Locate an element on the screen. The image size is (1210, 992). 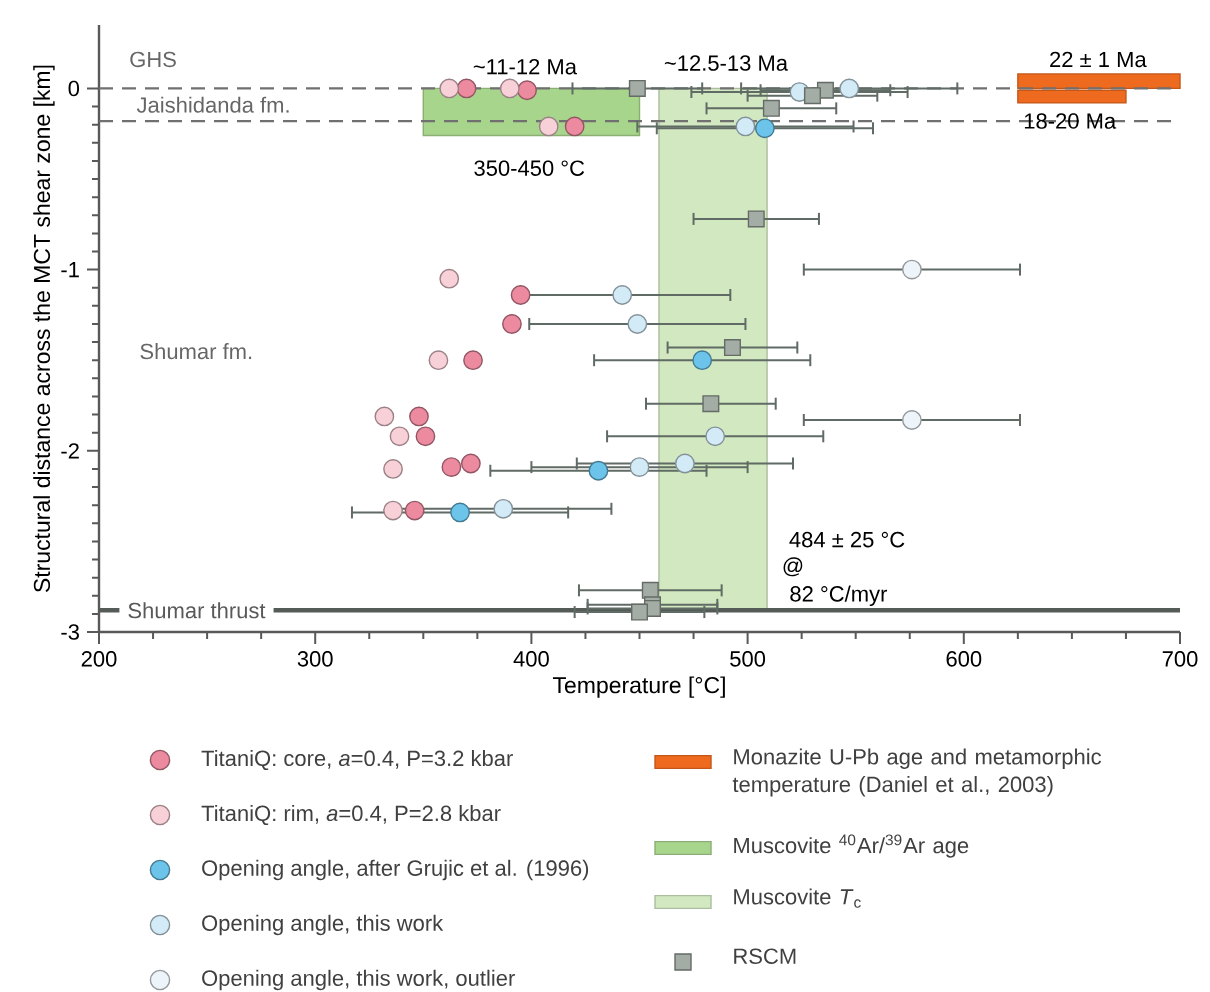
y-tick-label: -1 is located at coordinates (70, 270).